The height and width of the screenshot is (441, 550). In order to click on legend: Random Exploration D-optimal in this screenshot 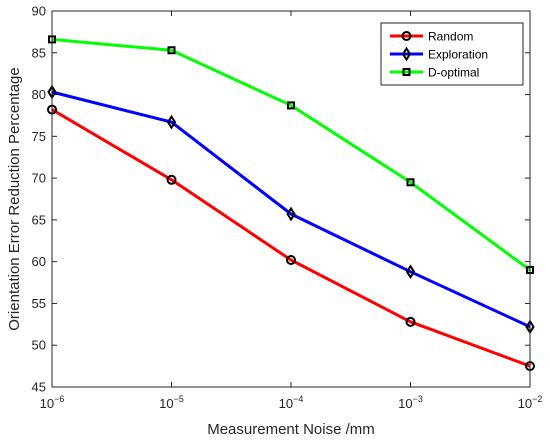, I will do `click(452, 54)`.